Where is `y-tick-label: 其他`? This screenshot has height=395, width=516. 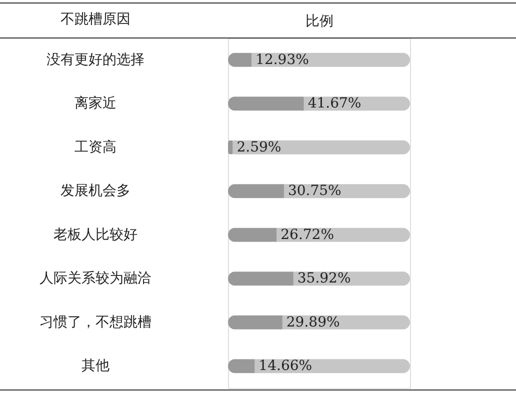
y-tick-label: 其他 is located at coordinates (96, 366).